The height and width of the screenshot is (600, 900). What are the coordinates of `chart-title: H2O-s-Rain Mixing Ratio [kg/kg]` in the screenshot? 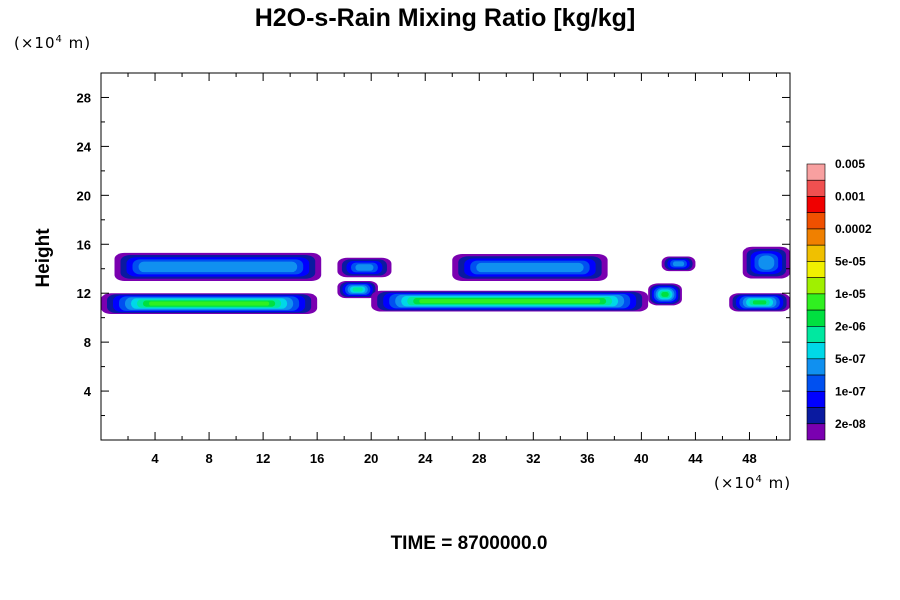 It's located at (445, 18).